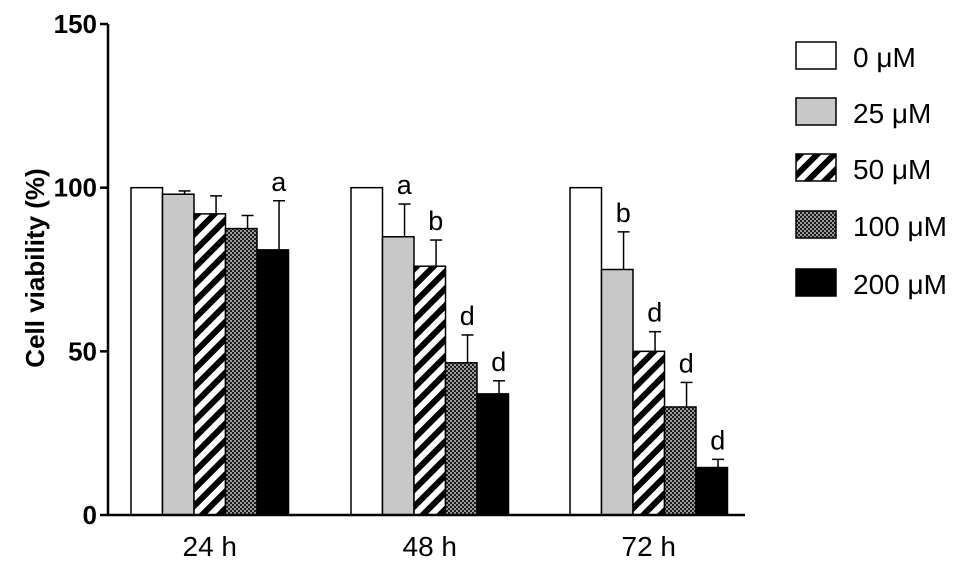 This screenshot has width=969, height=578. I want to click on y-tick-label: 50, so click(82, 351).